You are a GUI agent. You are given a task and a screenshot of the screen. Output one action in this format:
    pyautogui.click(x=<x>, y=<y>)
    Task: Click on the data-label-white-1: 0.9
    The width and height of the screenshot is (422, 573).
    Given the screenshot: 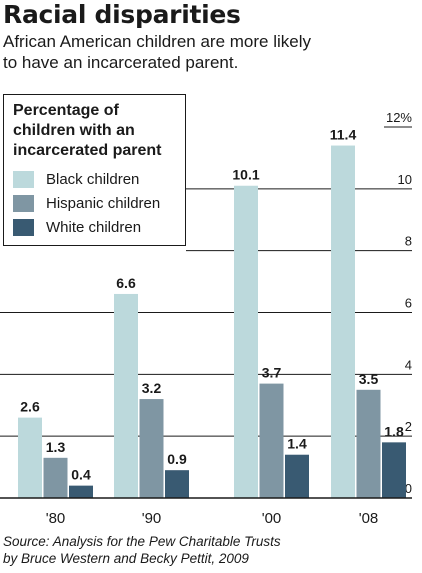 What is the action you would take?
    pyautogui.click(x=177, y=459)
    